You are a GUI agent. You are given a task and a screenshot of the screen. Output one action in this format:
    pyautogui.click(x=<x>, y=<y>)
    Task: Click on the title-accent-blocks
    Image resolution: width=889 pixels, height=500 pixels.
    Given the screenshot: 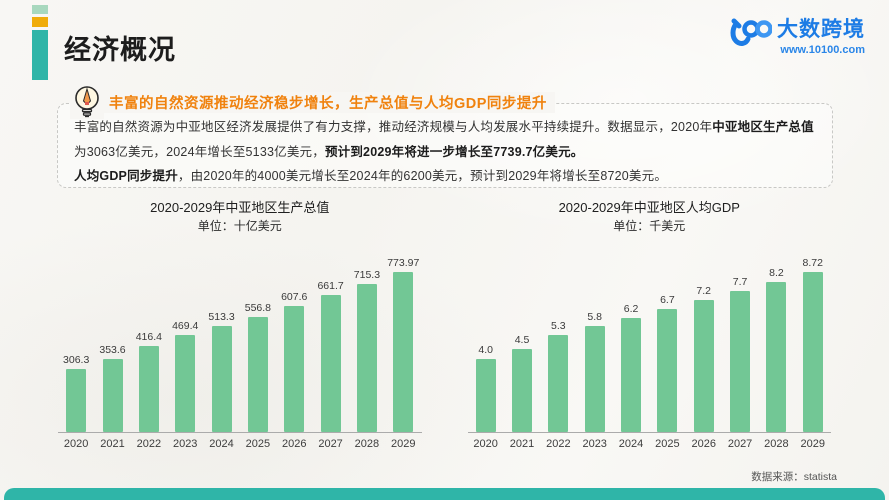 What is the action you would take?
    pyautogui.click(x=40, y=44)
    